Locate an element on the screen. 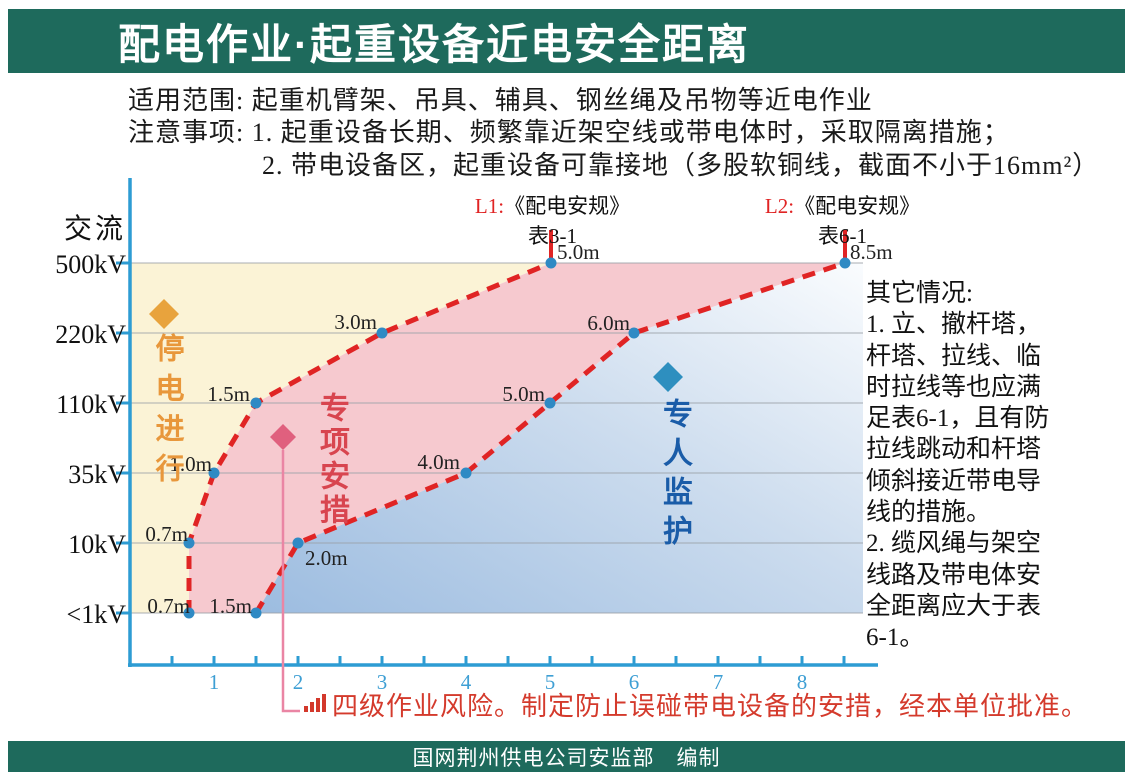 The image size is (1133, 773). note-line: 倾斜接近带电导 is located at coordinates (954, 481).